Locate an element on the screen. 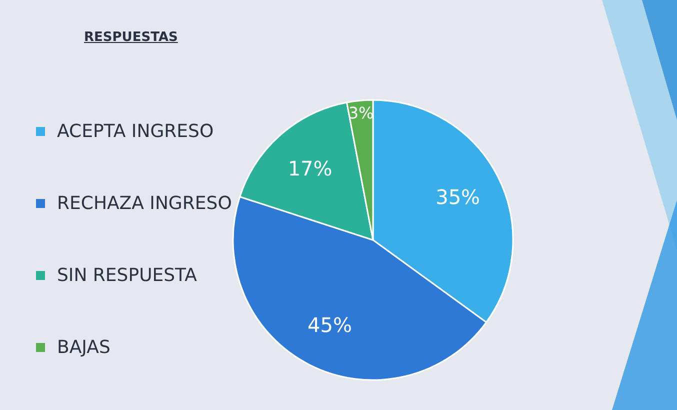 The height and width of the screenshot is (410, 677). chart-title: RESPUESTAS is located at coordinates (131, 37).